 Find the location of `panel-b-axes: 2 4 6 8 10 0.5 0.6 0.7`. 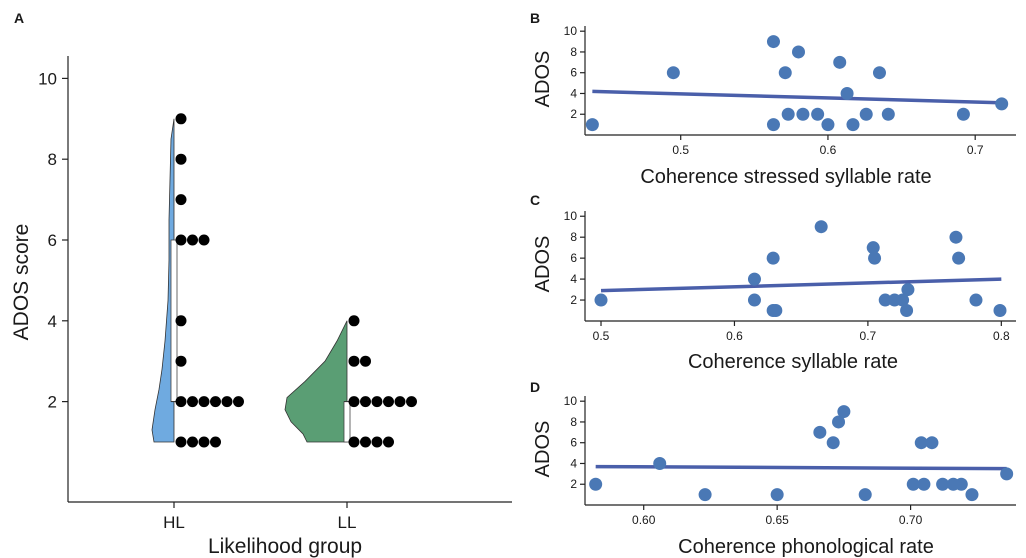

panel-b-axes: 2 4 6 8 10 0.5 0.6 0.7 is located at coordinates (790, 90).